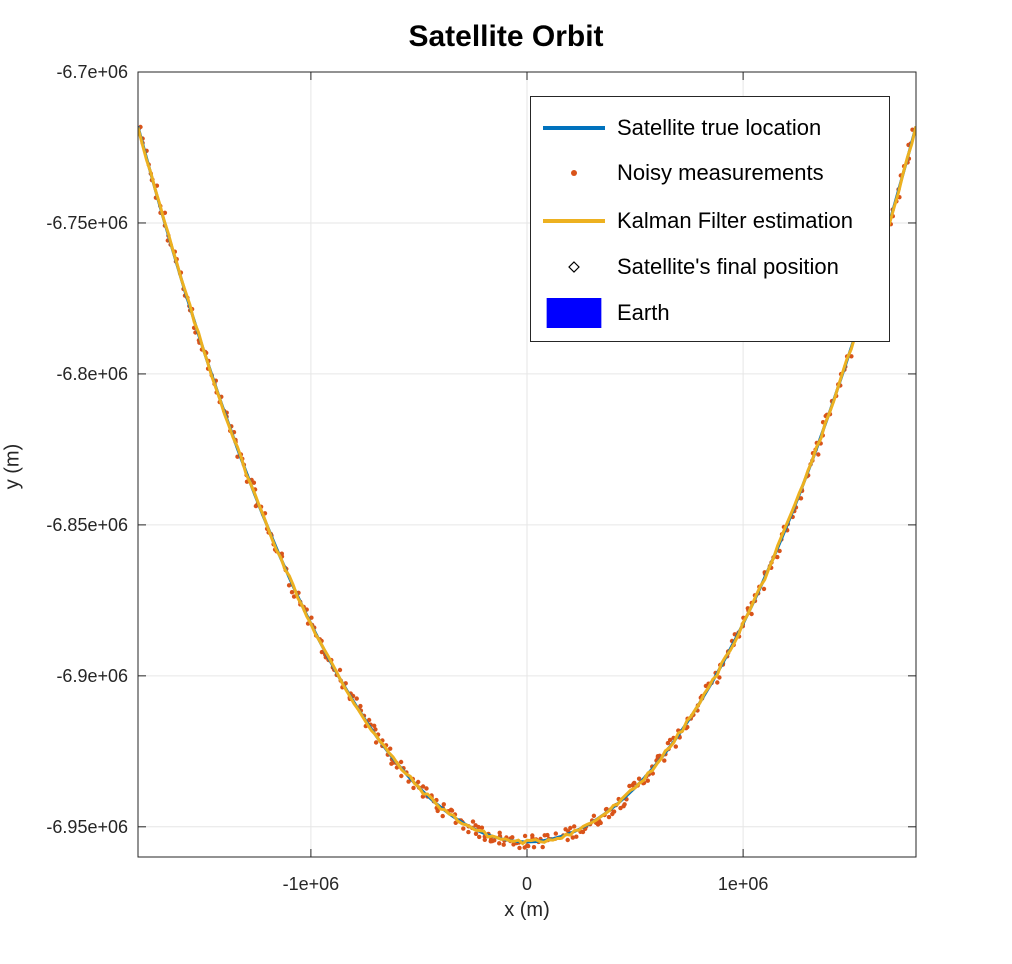 The height and width of the screenshot is (964, 1012). What do you see at coordinates (92, 72) in the screenshot?
I see `y-tick-label: -6.7e+06` at bounding box center [92, 72].